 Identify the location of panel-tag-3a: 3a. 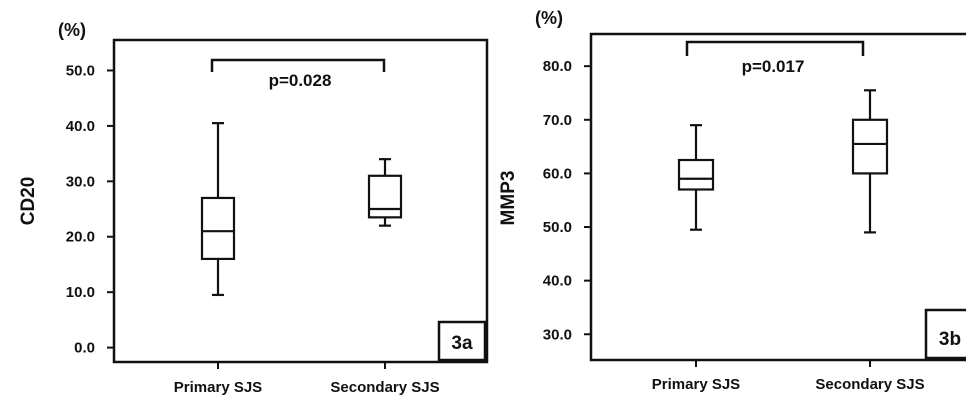
(462, 343).